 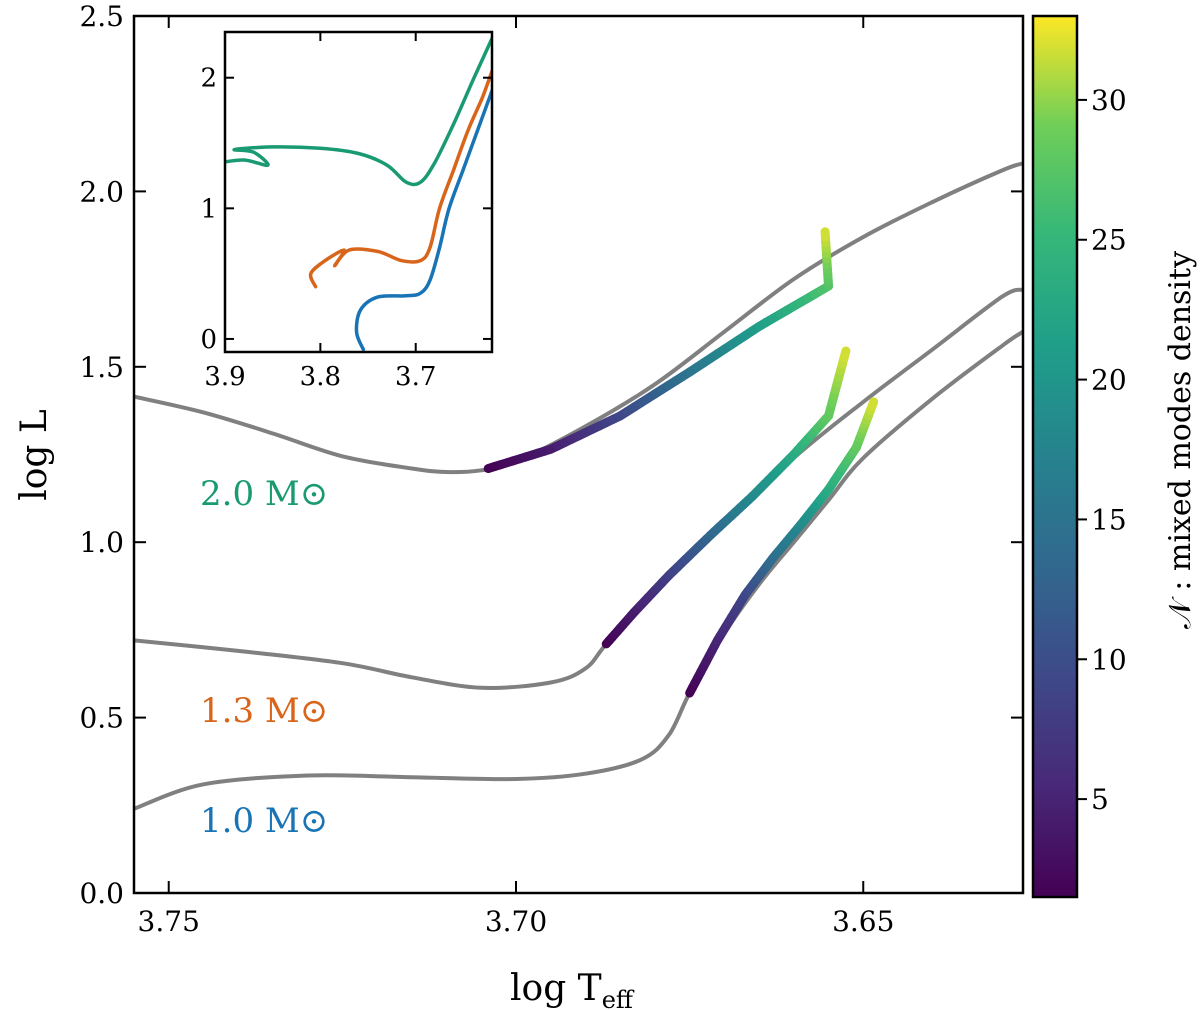 I want to click on x-axis-label: log Teff, so click(x=572, y=989).